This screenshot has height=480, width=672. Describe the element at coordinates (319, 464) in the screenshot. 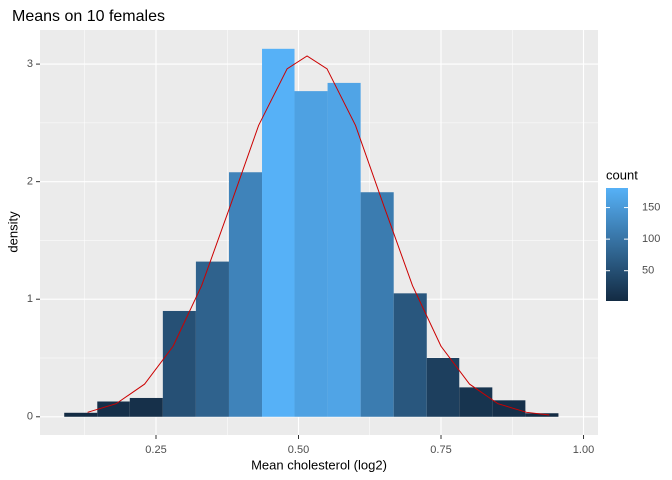

I see `x-axis-label: Mean cholesterol (log2)` at that location.